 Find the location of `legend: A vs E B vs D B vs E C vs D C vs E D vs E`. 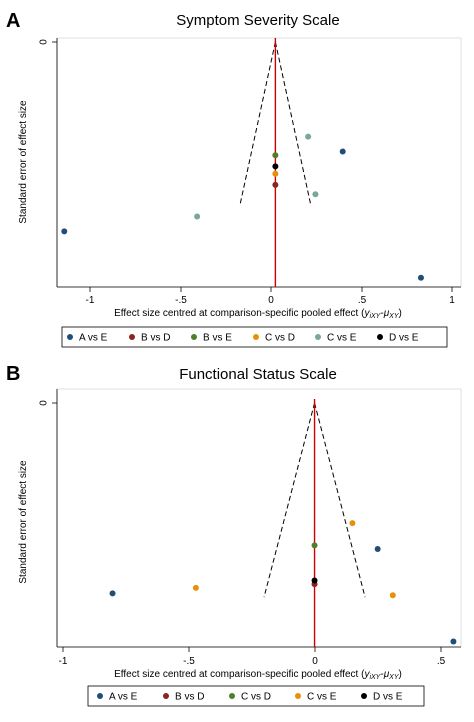

legend: A vs E B vs D B vs E C vs D C vs E D vs E is located at coordinates (243, 338).